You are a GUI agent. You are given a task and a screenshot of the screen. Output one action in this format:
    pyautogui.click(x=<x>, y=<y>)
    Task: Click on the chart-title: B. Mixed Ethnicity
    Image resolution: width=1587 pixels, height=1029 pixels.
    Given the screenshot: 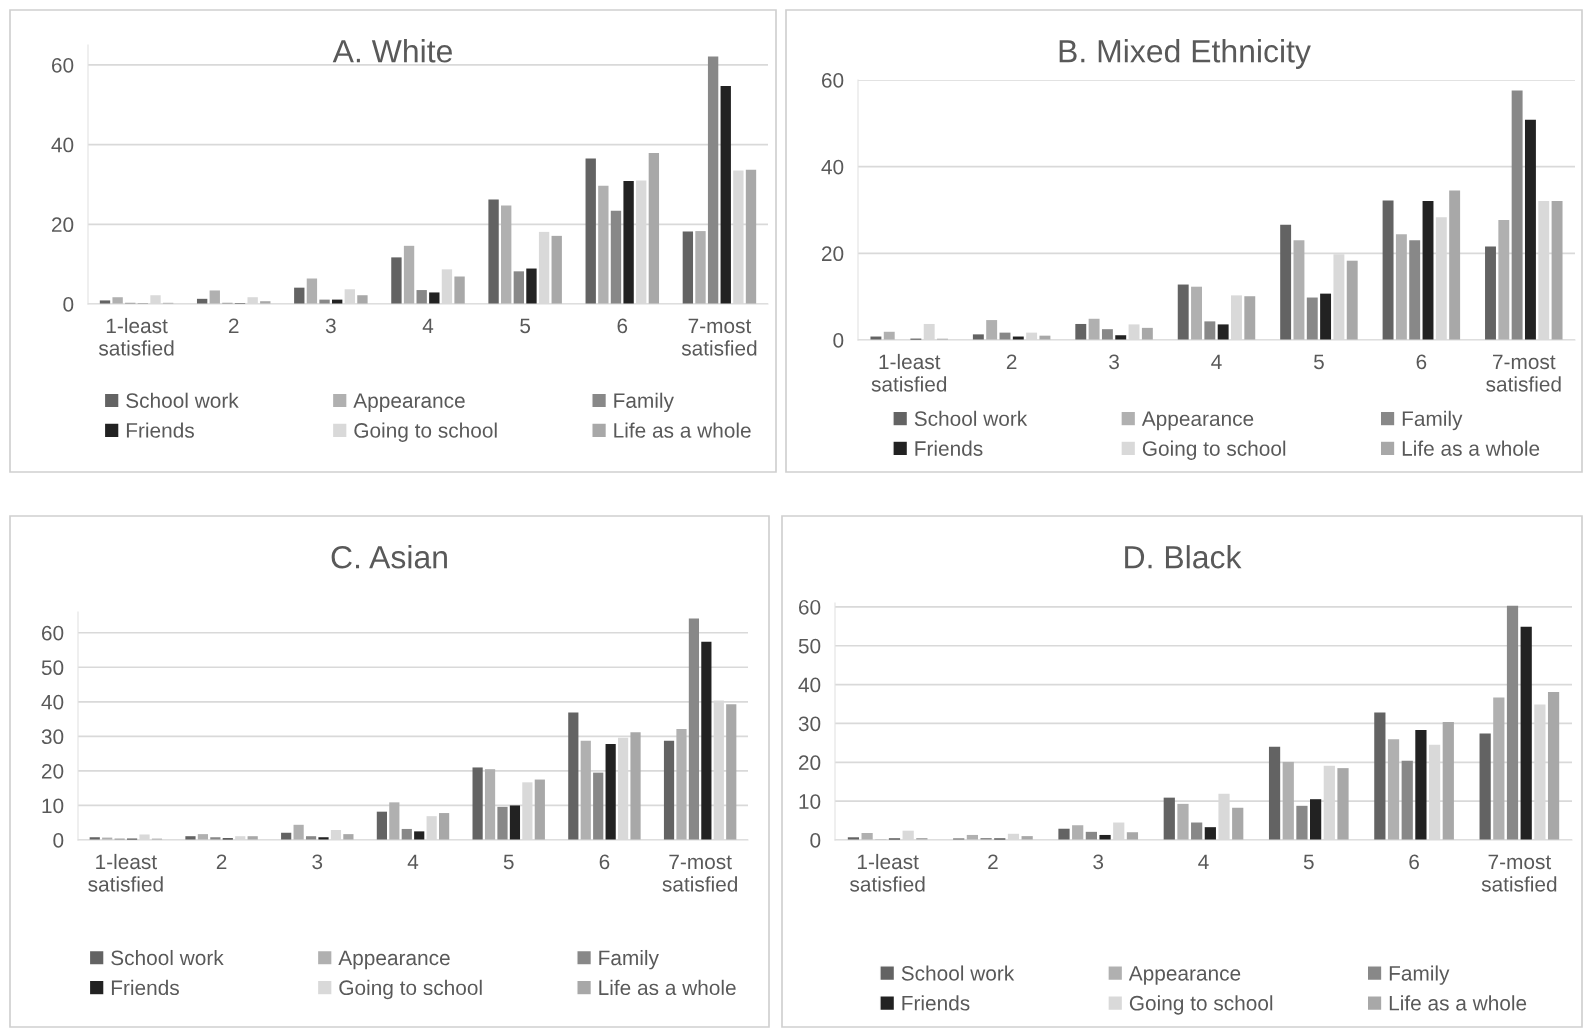 What is the action you would take?
    pyautogui.click(x=1185, y=54)
    